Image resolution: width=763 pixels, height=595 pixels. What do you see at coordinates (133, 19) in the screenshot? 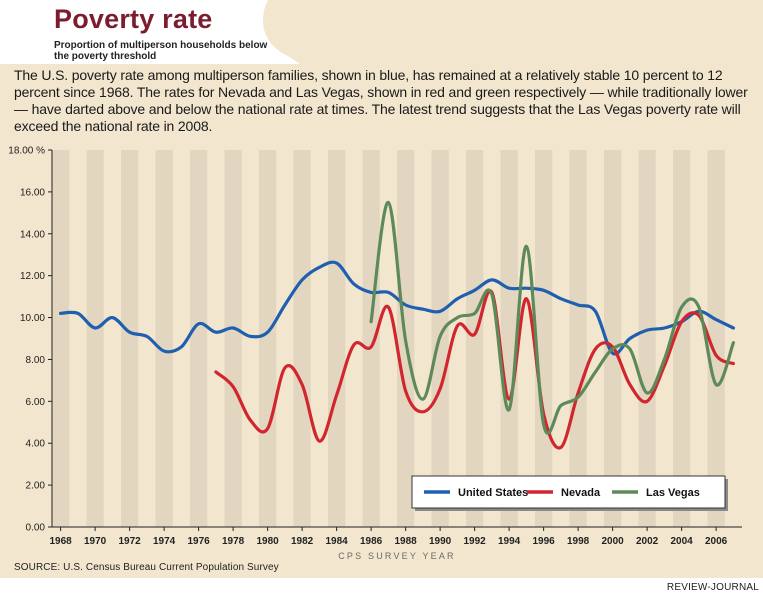
I see `page-title: Poverty rate` at bounding box center [133, 19].